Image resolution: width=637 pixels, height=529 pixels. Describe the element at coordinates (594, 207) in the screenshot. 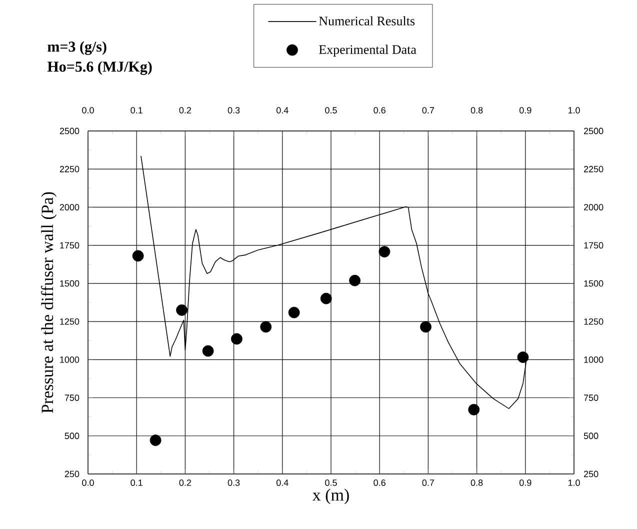

I see `y2-tick-label: 2000` at that location.